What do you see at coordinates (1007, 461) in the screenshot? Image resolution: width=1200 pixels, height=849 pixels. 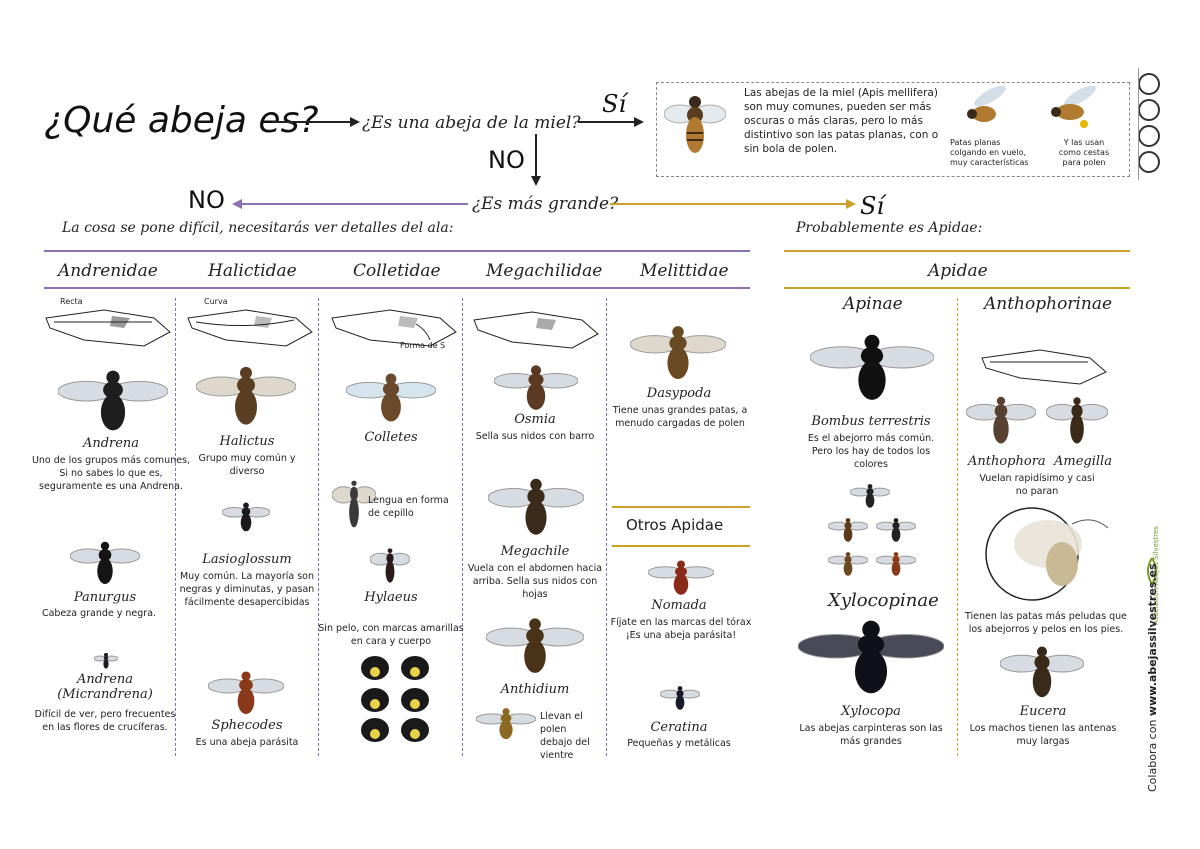 I see `genus-anthophora: Anthophora` at bounding box center [1007, 461].